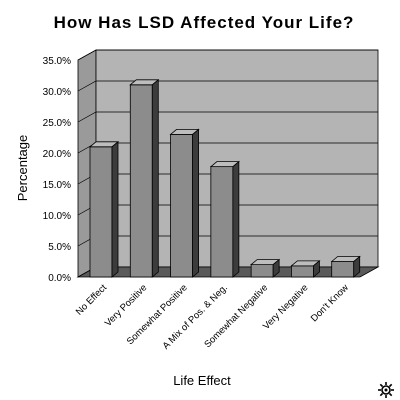 The height and width of the screenshot is (400, 400). Describe the element at coordinates (57, 216) in the screenshot. I see `y-tick-label: 10.0%` at that location.